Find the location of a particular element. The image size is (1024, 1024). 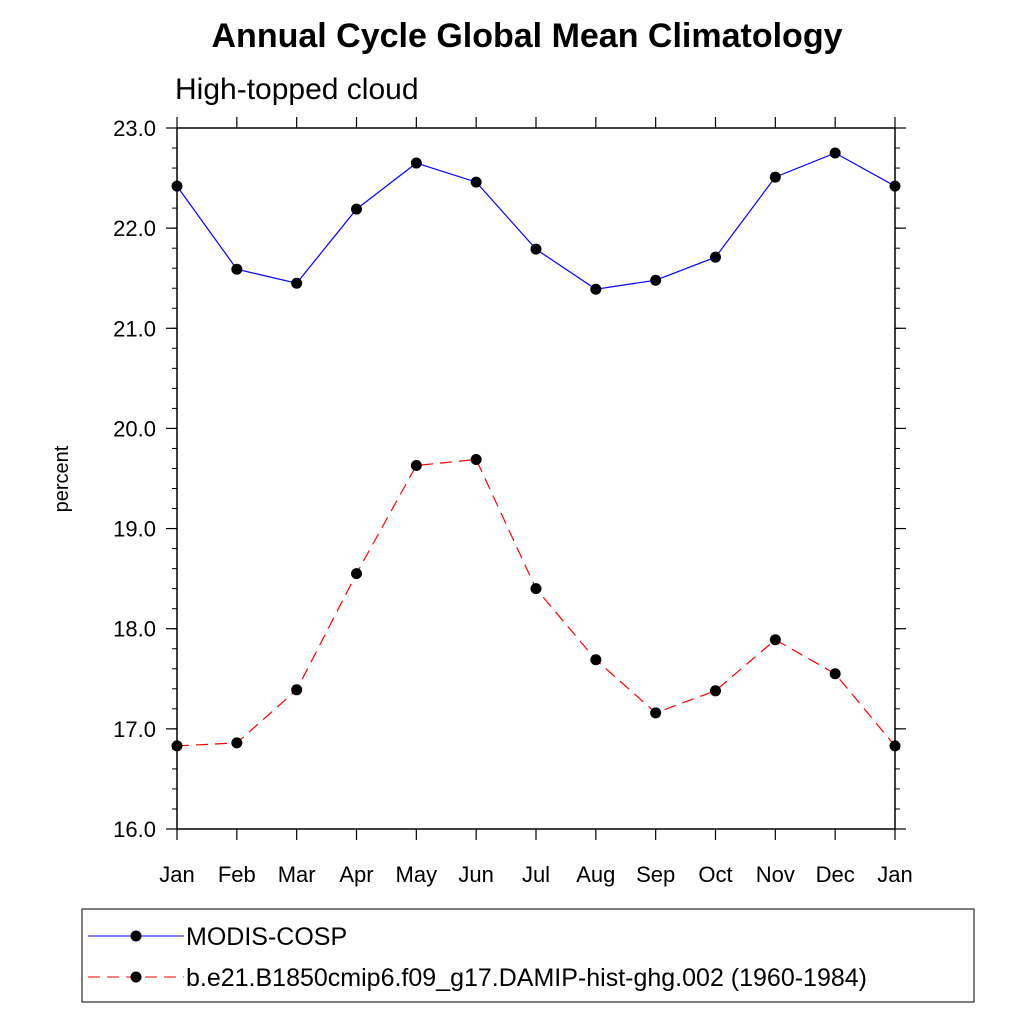

x-tick-label: Dec is located at coordinates (835, 874).